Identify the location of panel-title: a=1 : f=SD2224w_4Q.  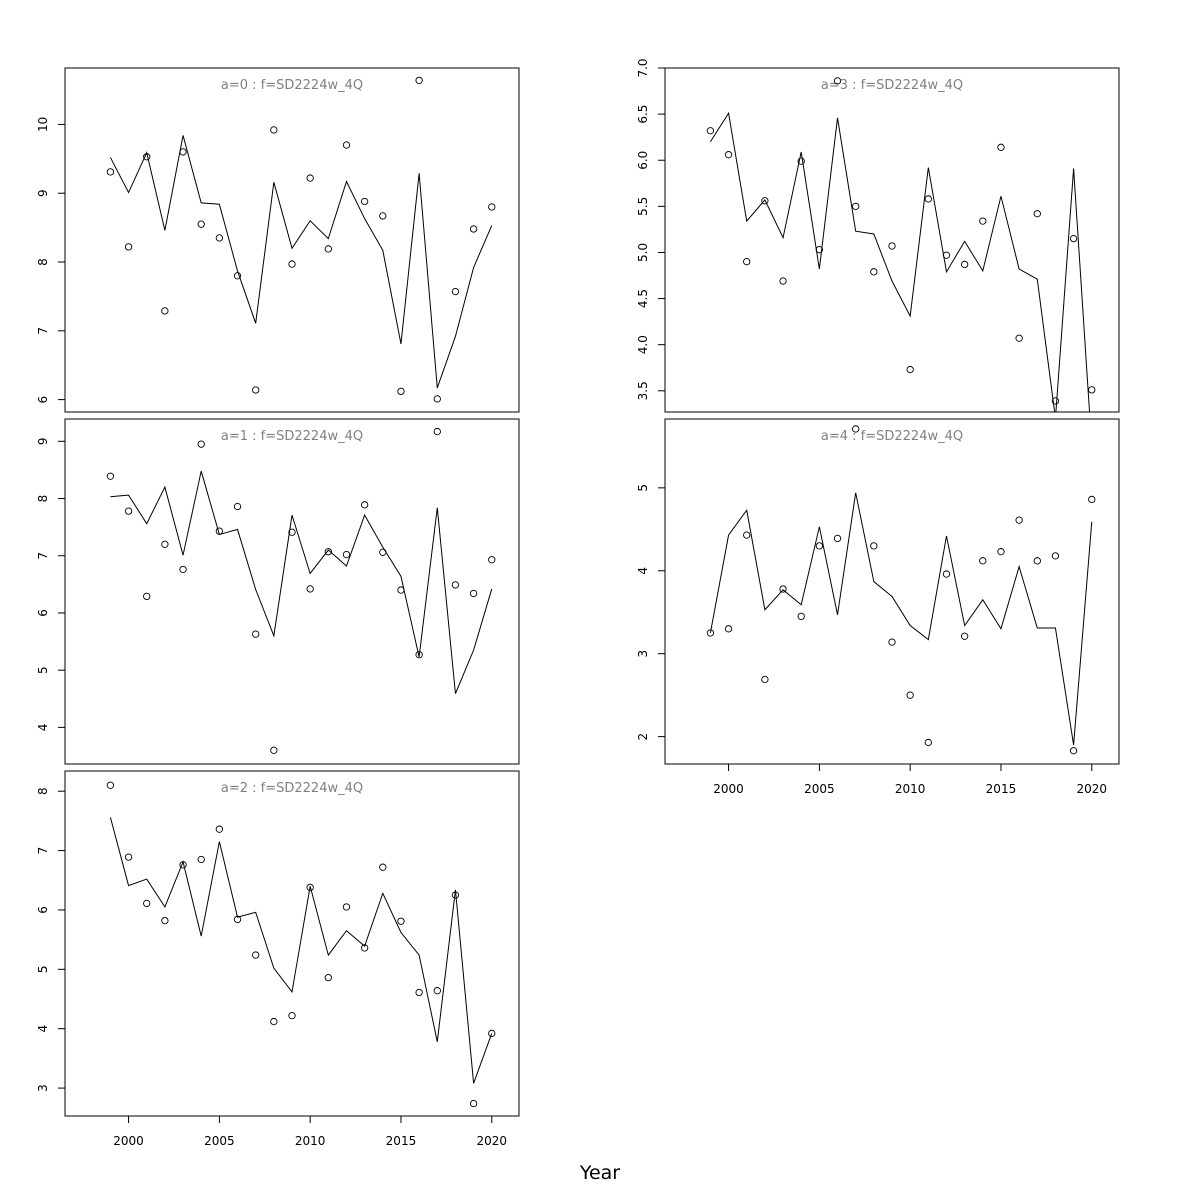
(292, 436).